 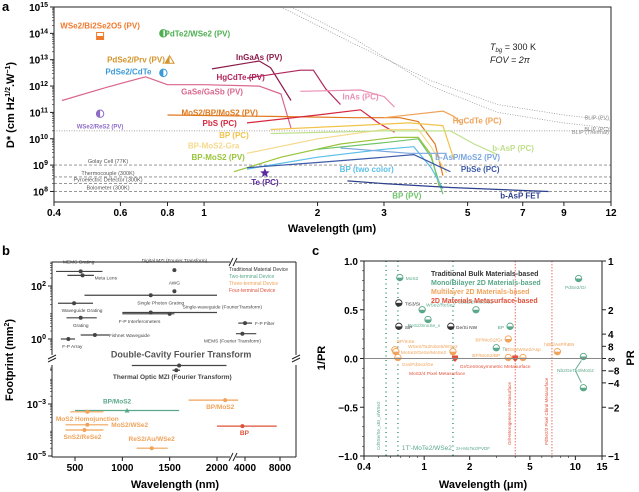 What do you see at coordinates (467, 157) in the screenshot?
I see `series-label-b-asp-mos2-pv: b-AsP/MoS2 (PV)` at bounding box center [467, 157].